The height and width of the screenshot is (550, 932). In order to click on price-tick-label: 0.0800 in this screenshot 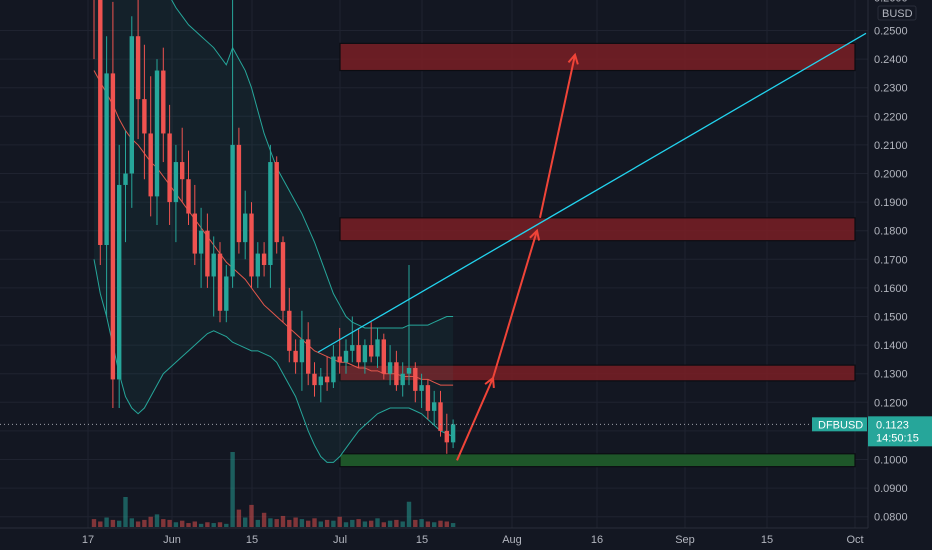, I will do `click(891, 518)`.